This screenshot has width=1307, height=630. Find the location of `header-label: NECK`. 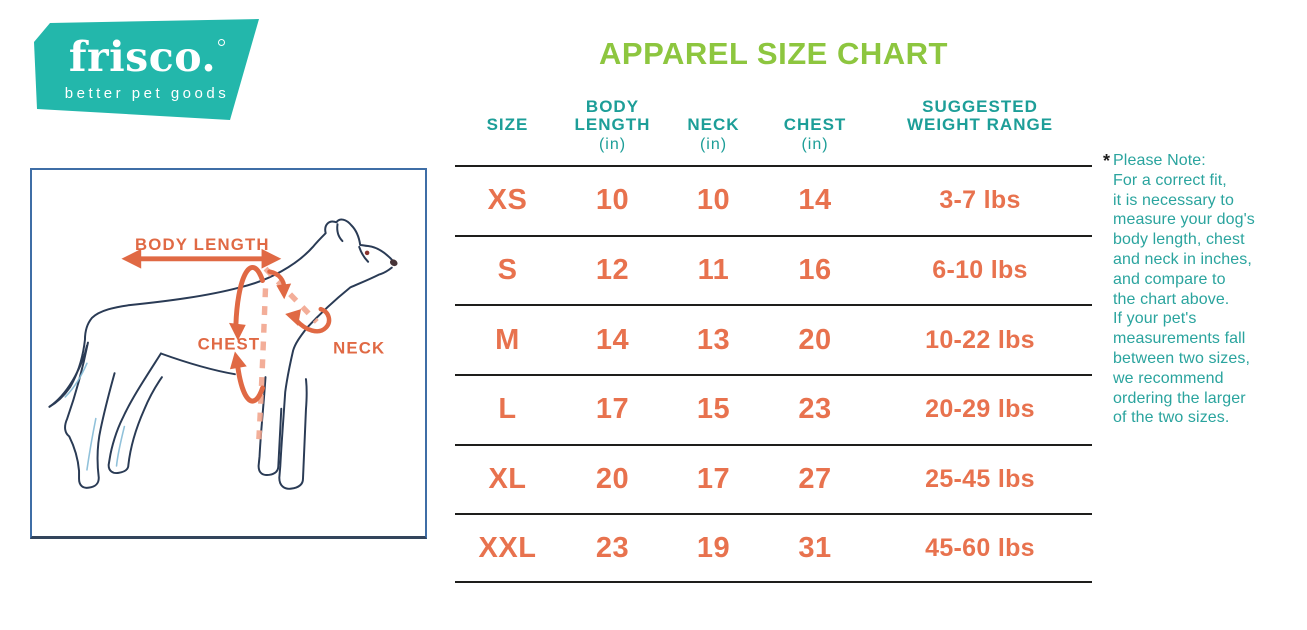

header-label: NECK is located at coordinates (713, 124).